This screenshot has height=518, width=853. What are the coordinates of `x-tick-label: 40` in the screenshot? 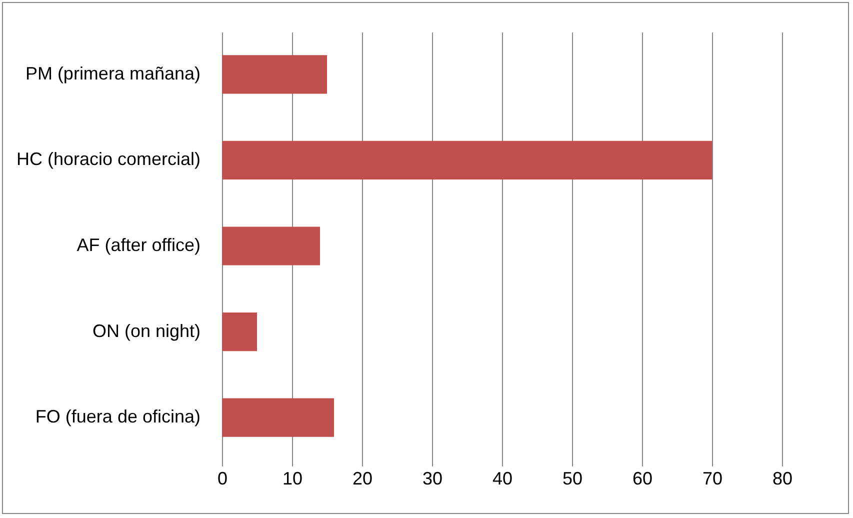 It's located at (502, 478).